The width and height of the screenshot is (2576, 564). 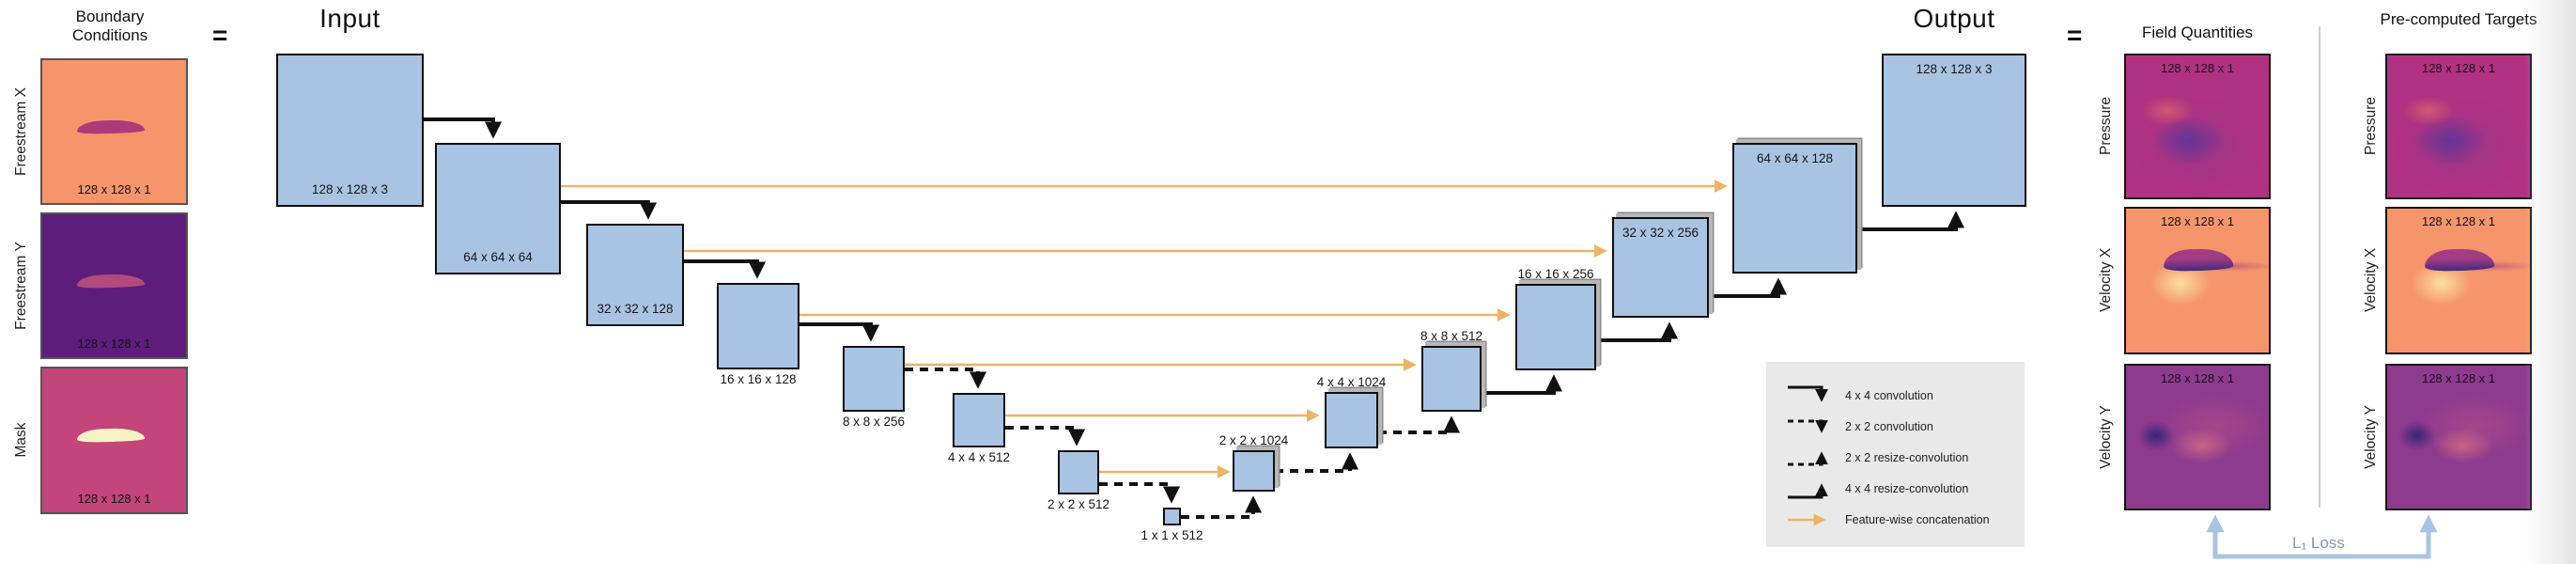 I want to click on pt-velocity-x-image: 128 x 128 x 1, so click(x=2458, y=280).